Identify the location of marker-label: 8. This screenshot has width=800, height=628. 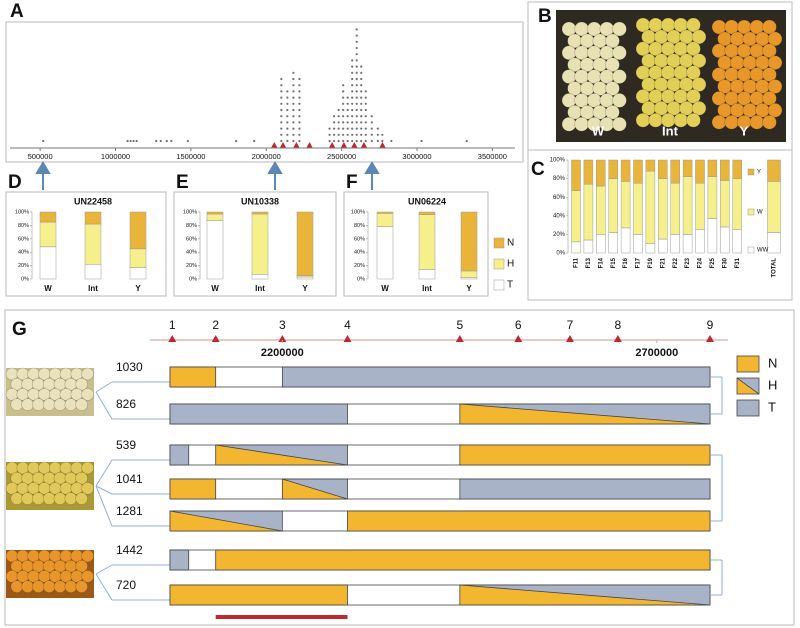
(618, 325).